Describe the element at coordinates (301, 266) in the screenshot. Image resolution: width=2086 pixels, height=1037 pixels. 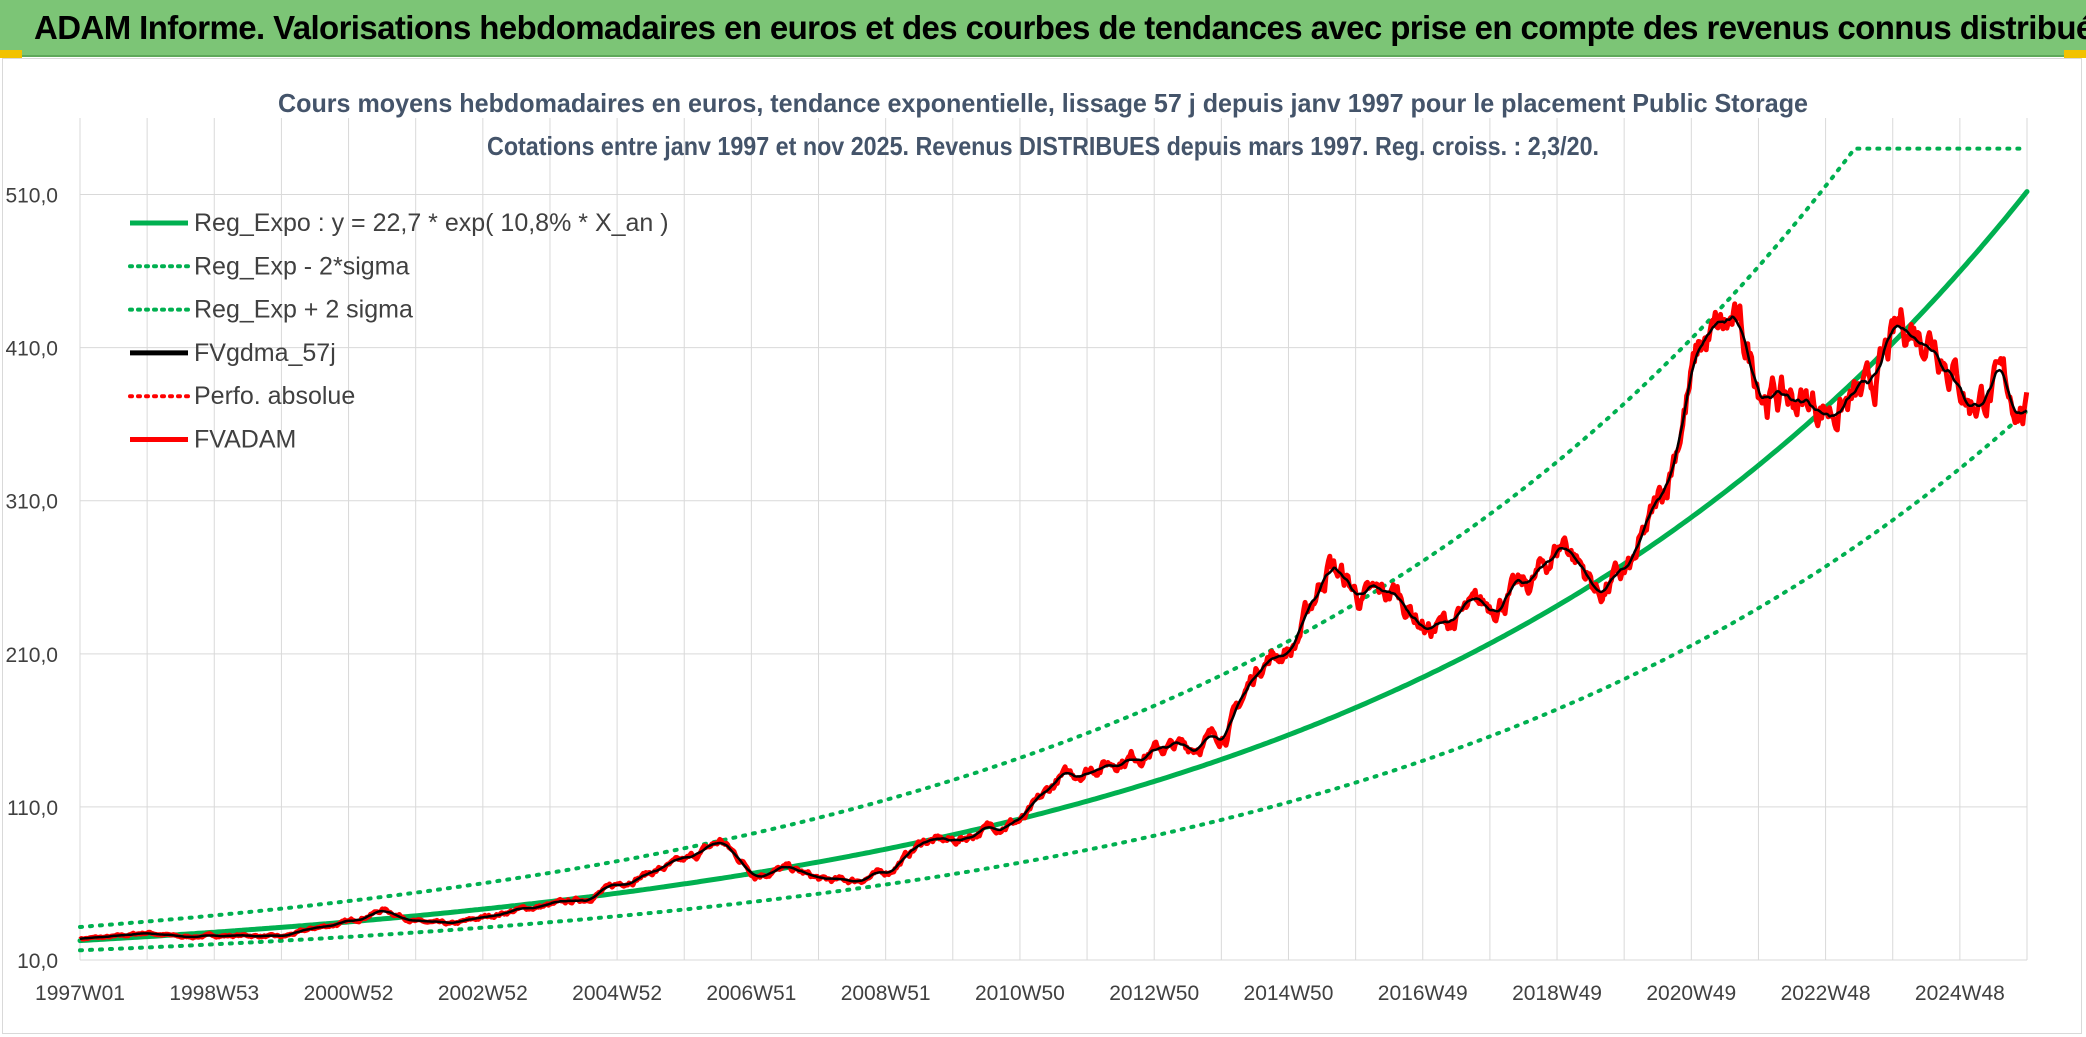
I see `legend-label: Reg_Exp - 2*sigma` at that location.